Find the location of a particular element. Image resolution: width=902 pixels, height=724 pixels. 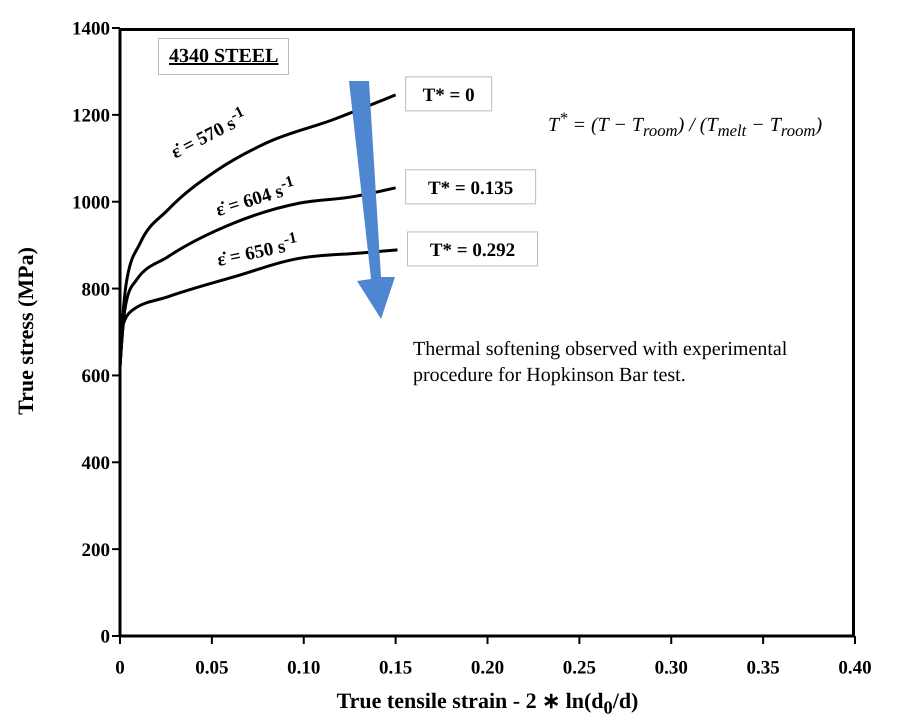

series-label: T* = 0 is located at coordinates (448, 95).